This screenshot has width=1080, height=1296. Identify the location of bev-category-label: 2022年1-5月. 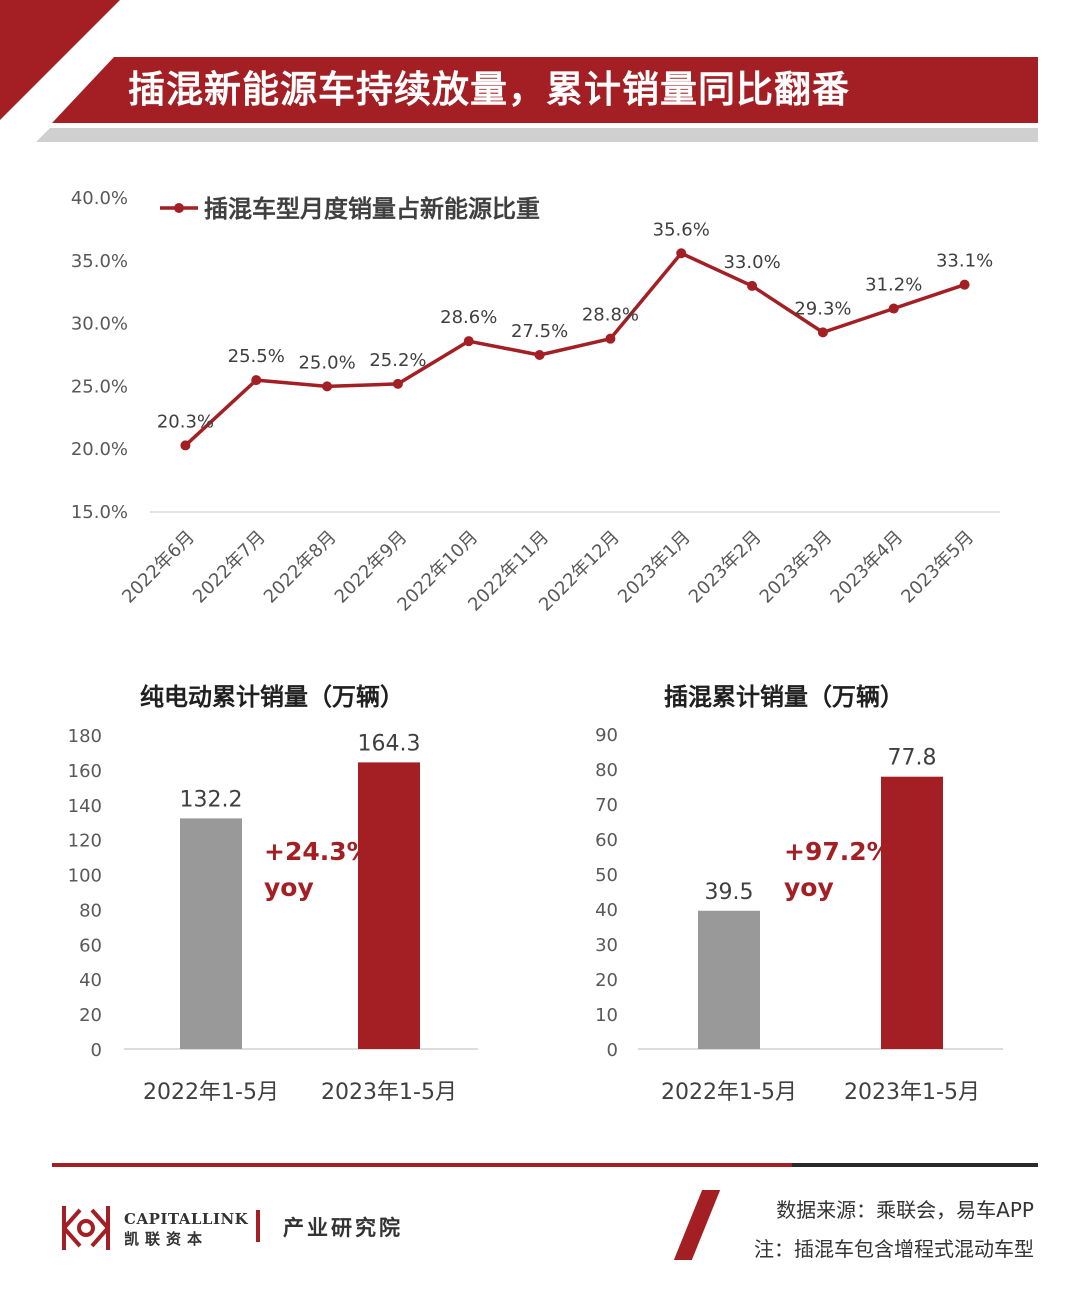
(211, 1092).